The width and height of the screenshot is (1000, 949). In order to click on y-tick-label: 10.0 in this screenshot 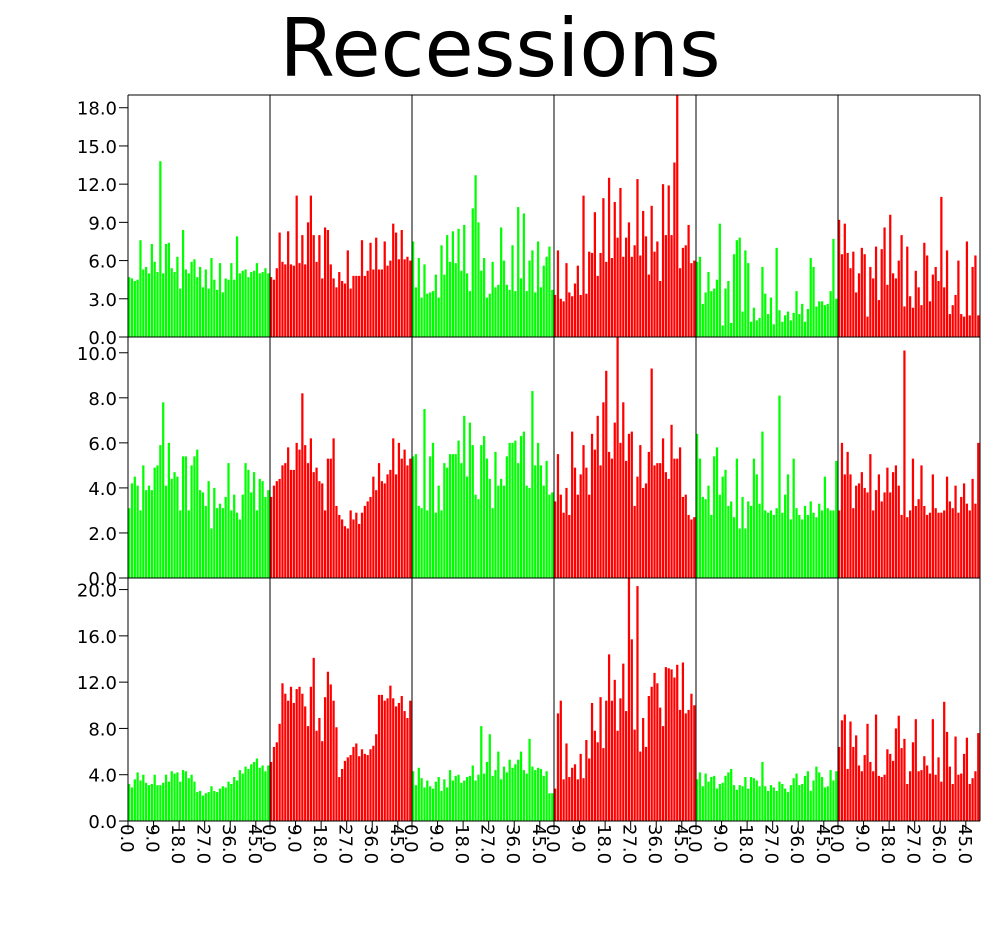, I will do `click(97, 354)`.